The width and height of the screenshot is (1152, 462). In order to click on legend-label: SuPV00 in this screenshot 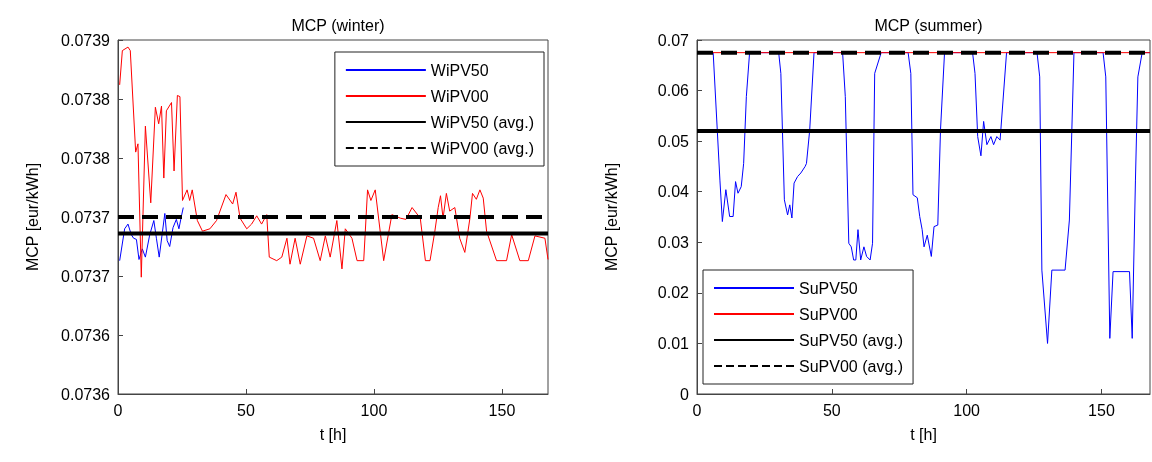, I will do `click(828, 314)`.